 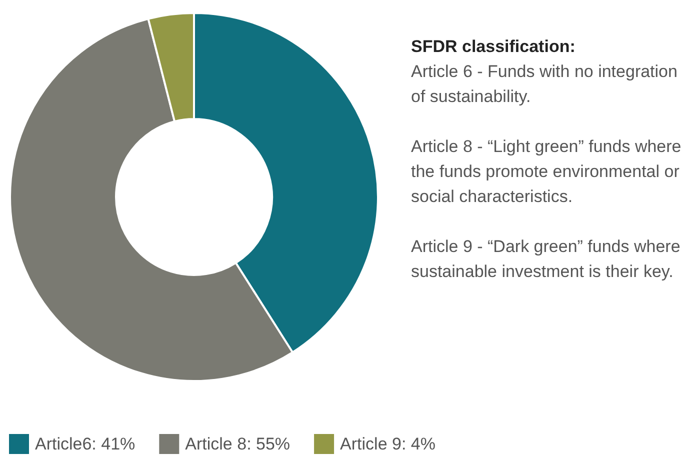 What do you see at coordinates (546, 172) in the screenshot?
I see `text: Article 8 - “Light green” funds where the funds promote environmental or social characteristics.` at bounding box center [546, 172].